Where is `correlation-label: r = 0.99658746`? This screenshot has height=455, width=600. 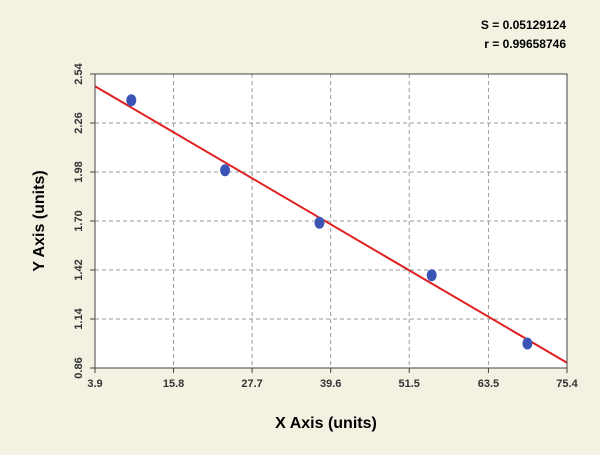 correlation-label: r = 0.99658746 is located at coordinates (525, 44).